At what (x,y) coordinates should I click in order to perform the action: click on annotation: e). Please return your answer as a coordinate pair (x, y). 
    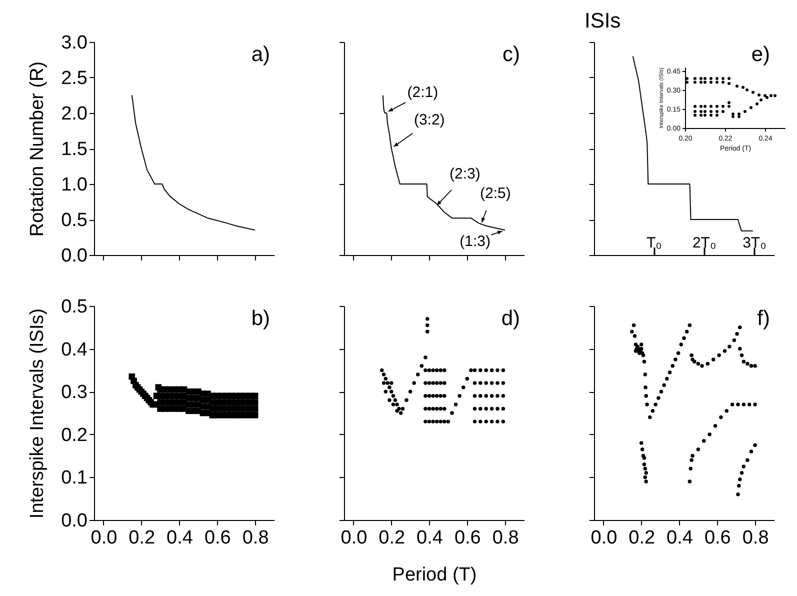
    Looking at the image, I should click on (760, 54).